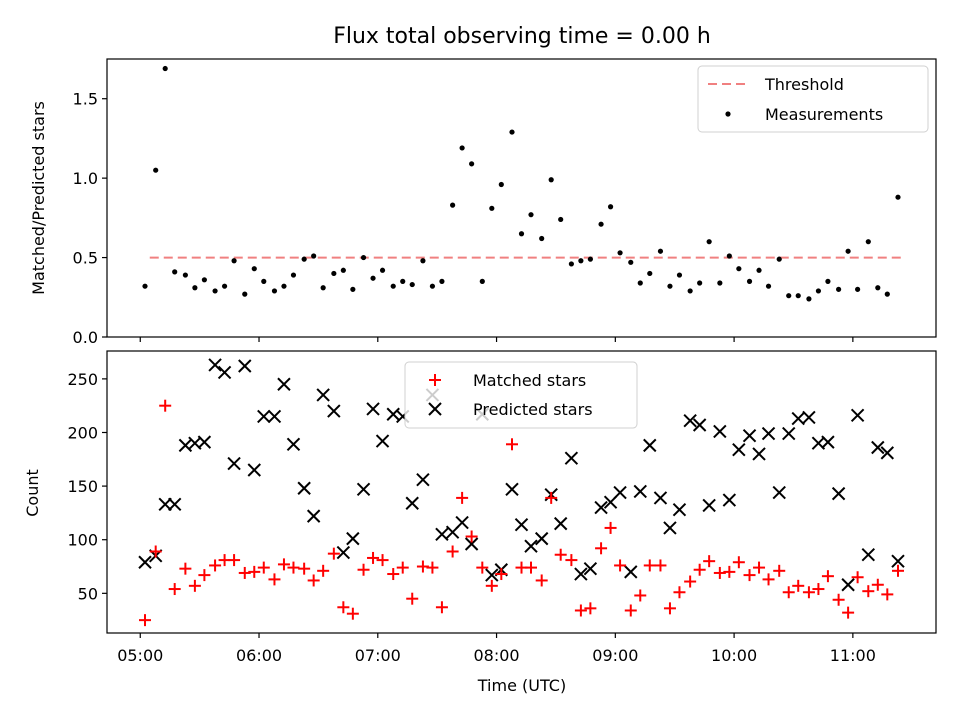 This screenshot has height=720, width=960. I want to click on legend-measurements-label: Measurements, so click(824, 114).